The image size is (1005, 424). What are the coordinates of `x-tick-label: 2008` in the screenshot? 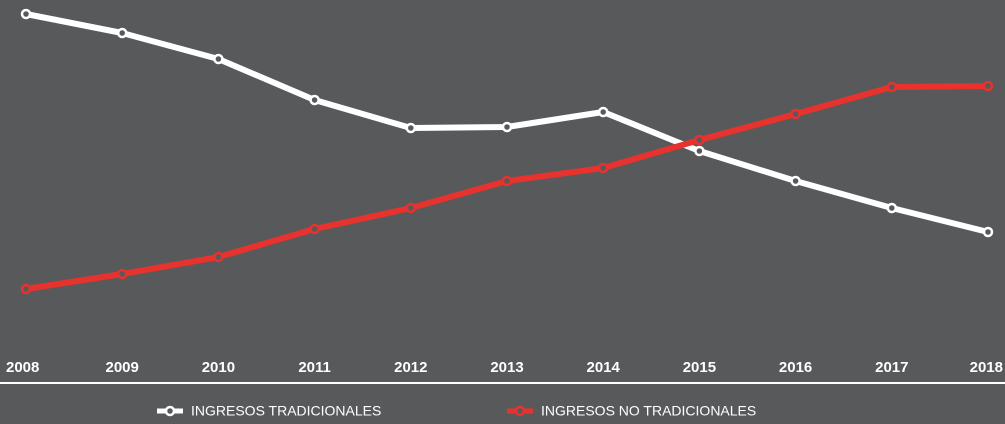 It's located at (22, 367).